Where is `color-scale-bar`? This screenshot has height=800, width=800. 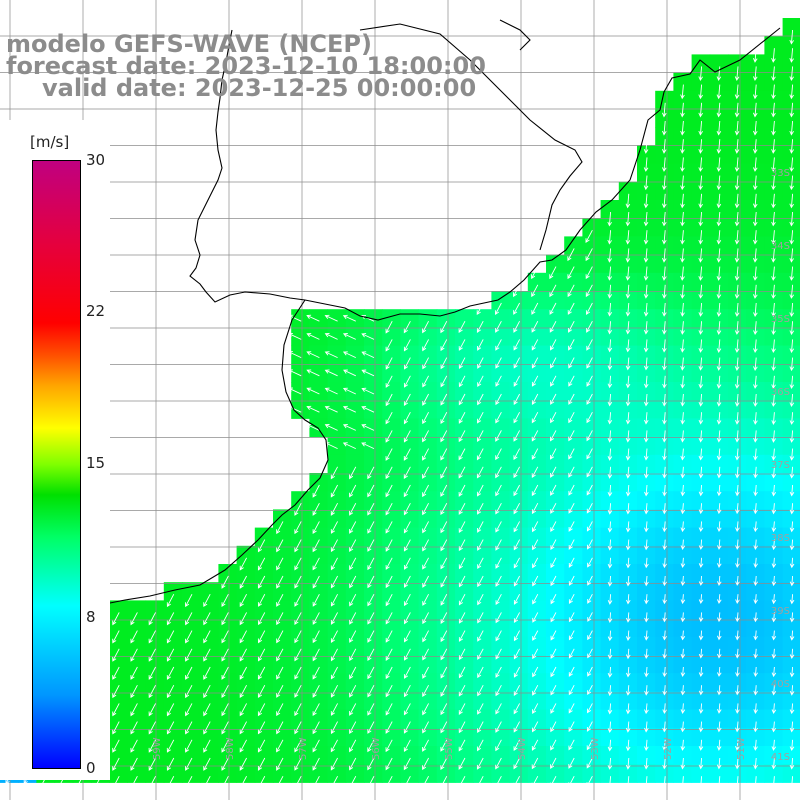 color-scale-bar is located at coordinates (56, 464).